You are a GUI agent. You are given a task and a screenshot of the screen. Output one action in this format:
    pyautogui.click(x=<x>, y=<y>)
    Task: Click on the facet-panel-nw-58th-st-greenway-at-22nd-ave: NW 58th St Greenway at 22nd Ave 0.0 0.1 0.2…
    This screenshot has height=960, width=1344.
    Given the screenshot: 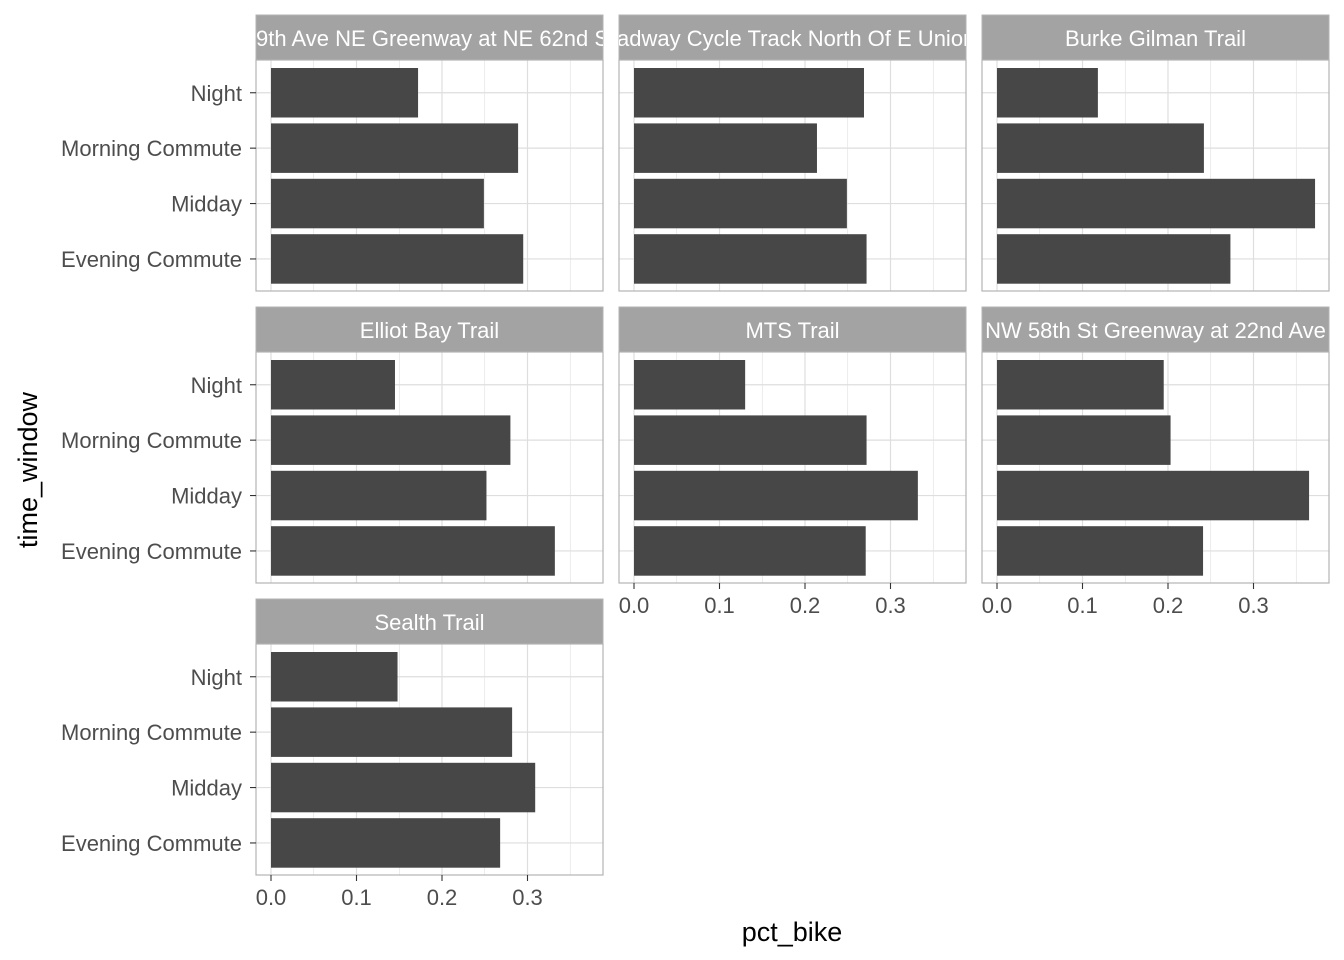 What is the action you would take?
    pyautogui.click(x=1155, y=462)
    